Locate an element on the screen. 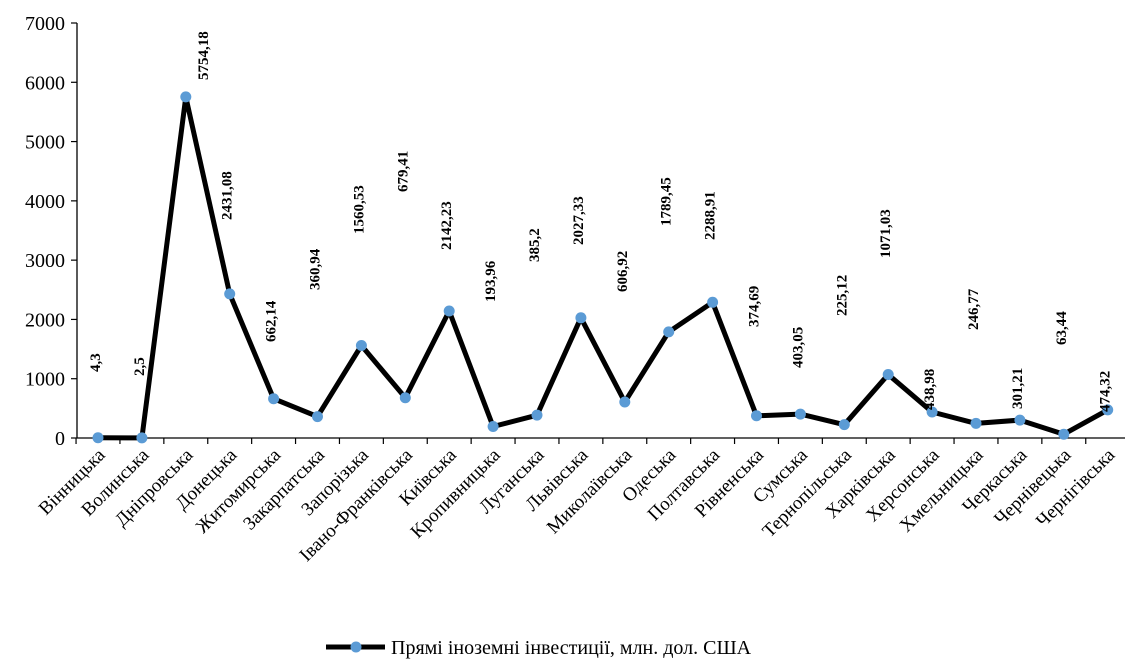 The width and height of the screenshot is (1125, 659). data-label: 474,32 is located at coordinates (1106, 391).